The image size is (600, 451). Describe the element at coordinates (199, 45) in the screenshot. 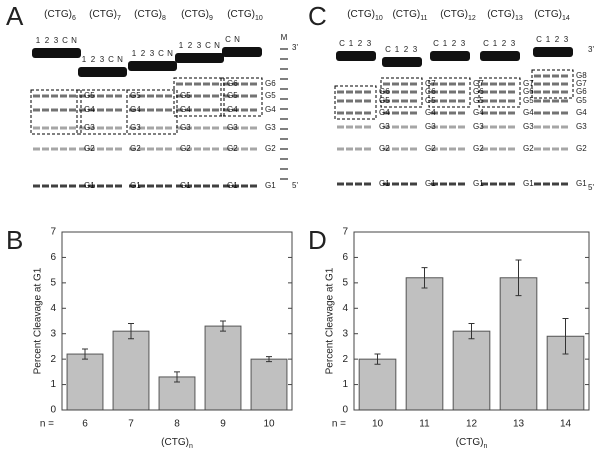

I see `lane-label: 3` at that location.